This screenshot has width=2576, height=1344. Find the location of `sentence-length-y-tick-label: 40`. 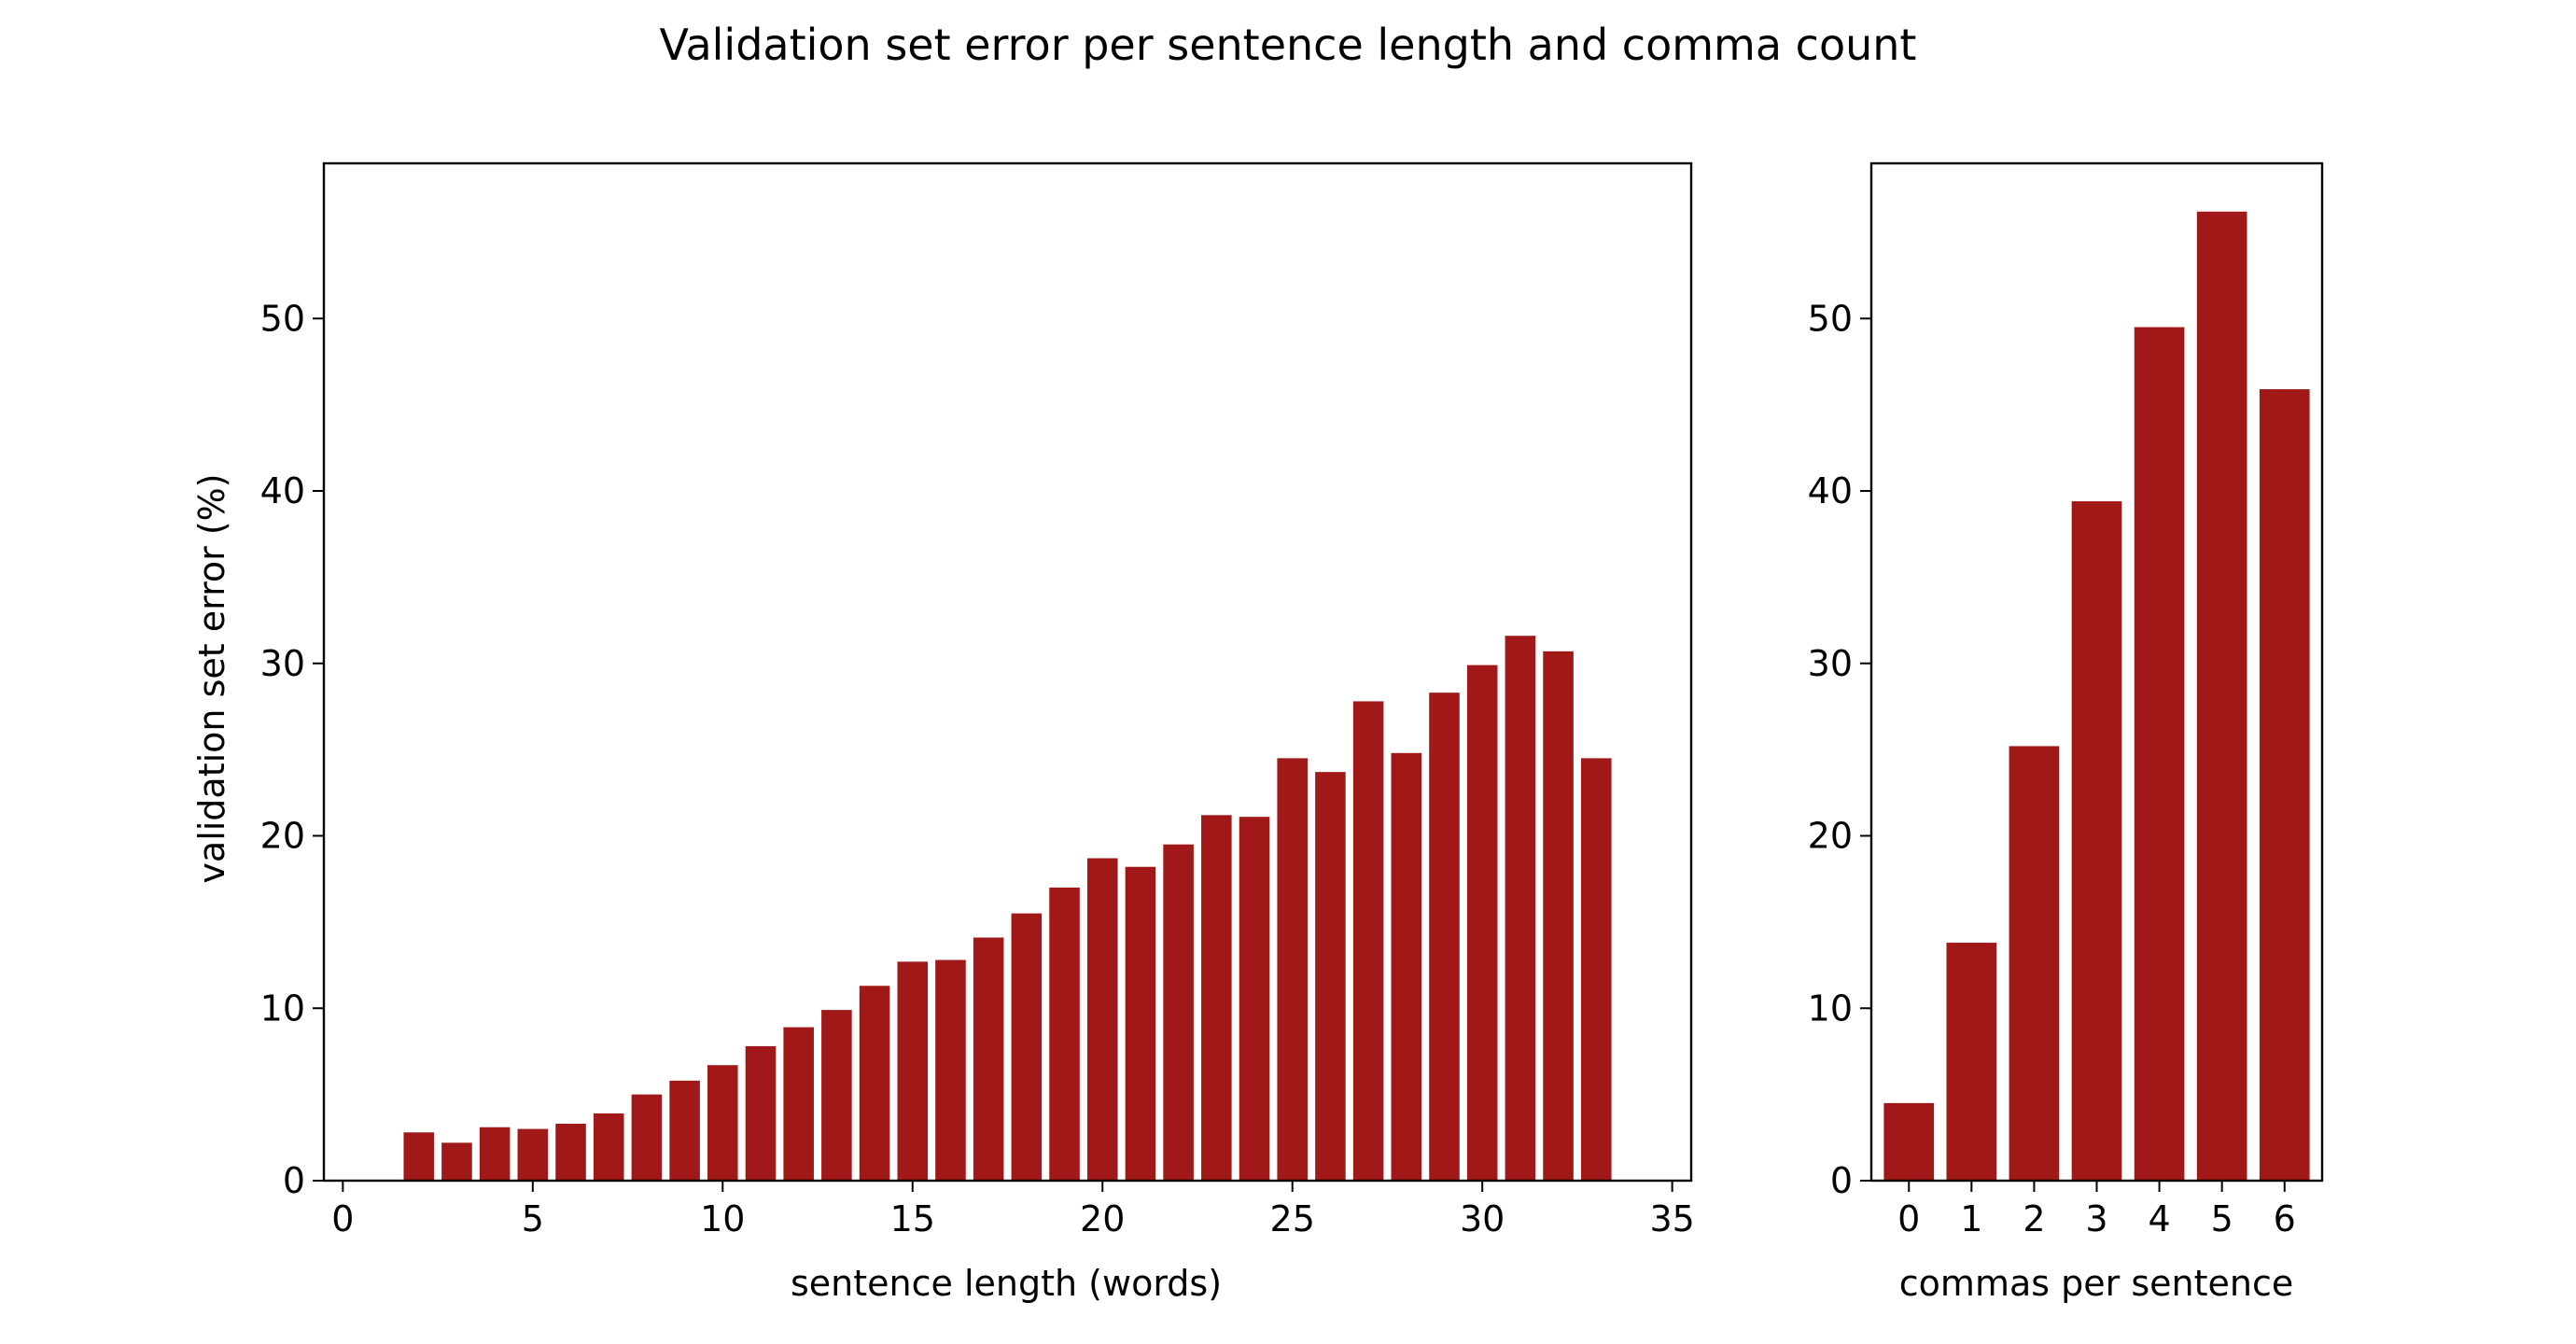

sentence-length-y-tick-label: 40 is located at coordinates (282, 490).